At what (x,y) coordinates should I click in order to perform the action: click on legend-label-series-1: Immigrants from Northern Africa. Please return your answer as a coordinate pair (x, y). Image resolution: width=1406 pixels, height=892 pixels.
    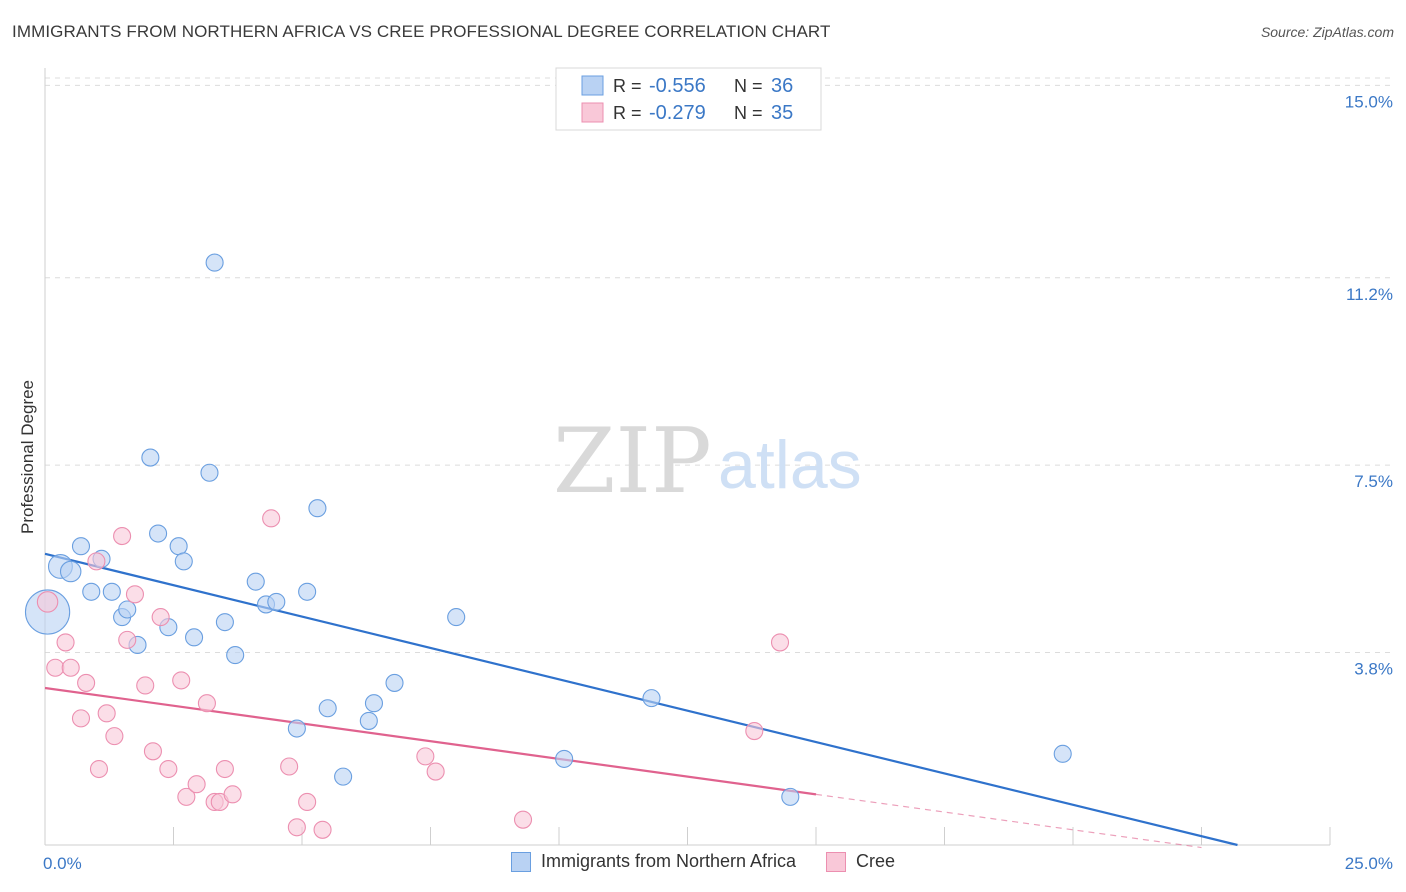
    Looking at the image, I should click on (668, 861).